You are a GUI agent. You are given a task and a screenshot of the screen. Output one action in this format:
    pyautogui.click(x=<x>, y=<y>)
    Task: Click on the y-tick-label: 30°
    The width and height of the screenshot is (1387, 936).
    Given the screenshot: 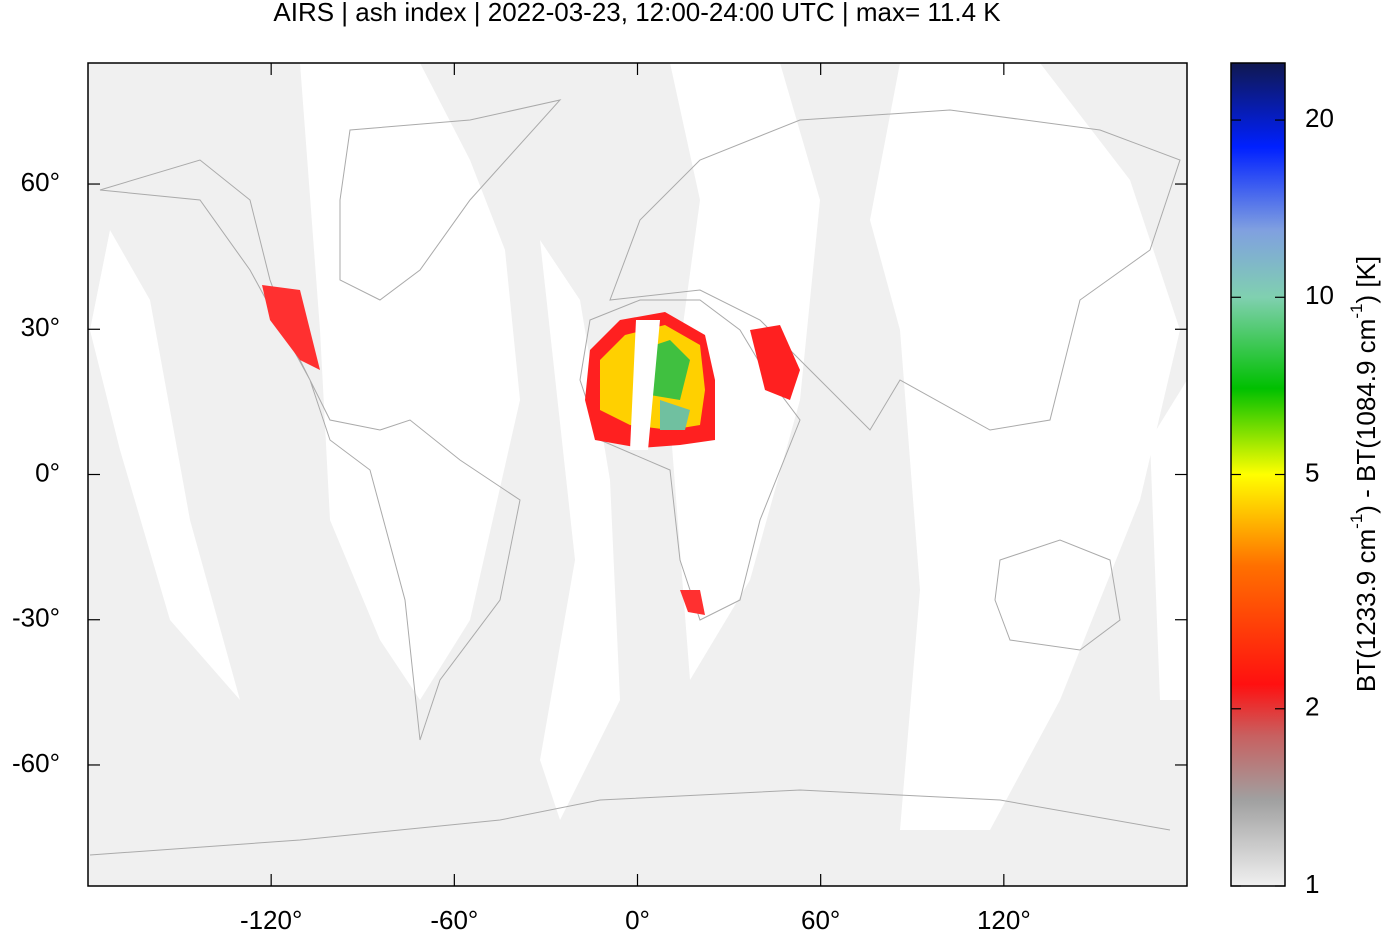 What is the action you would take?
    pyautogui.click(x=40, y=327)
    